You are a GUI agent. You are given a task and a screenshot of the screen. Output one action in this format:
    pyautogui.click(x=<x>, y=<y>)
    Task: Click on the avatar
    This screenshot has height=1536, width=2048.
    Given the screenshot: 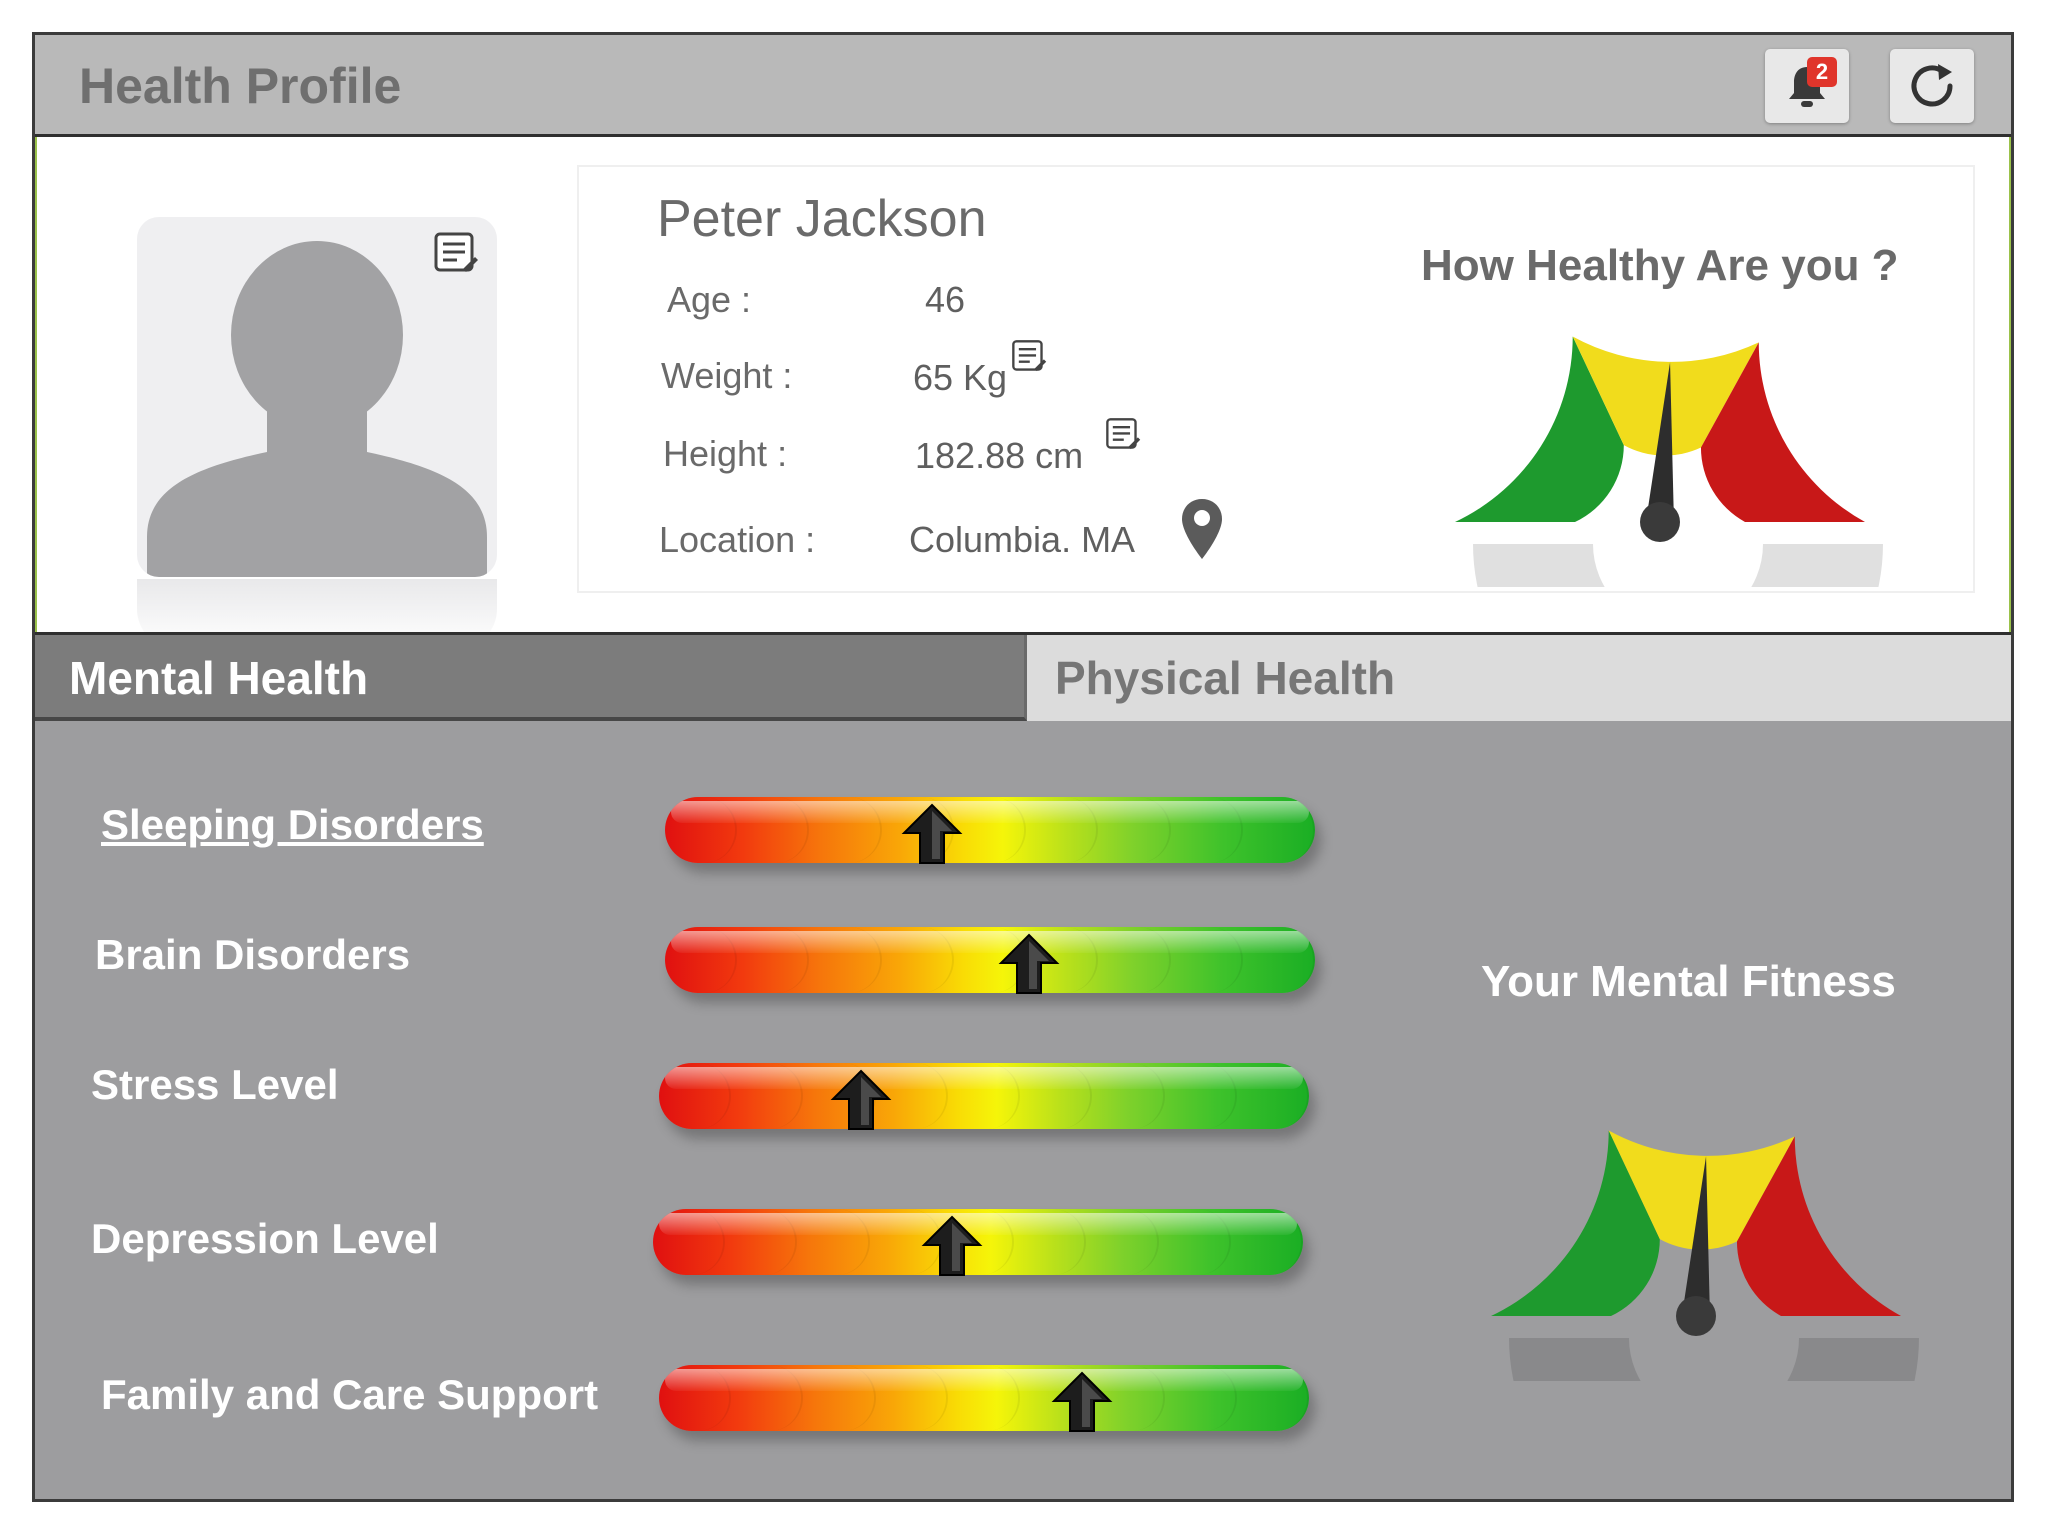 What is the action you would take?
    pyautogui.click(x=317, y=397)
    